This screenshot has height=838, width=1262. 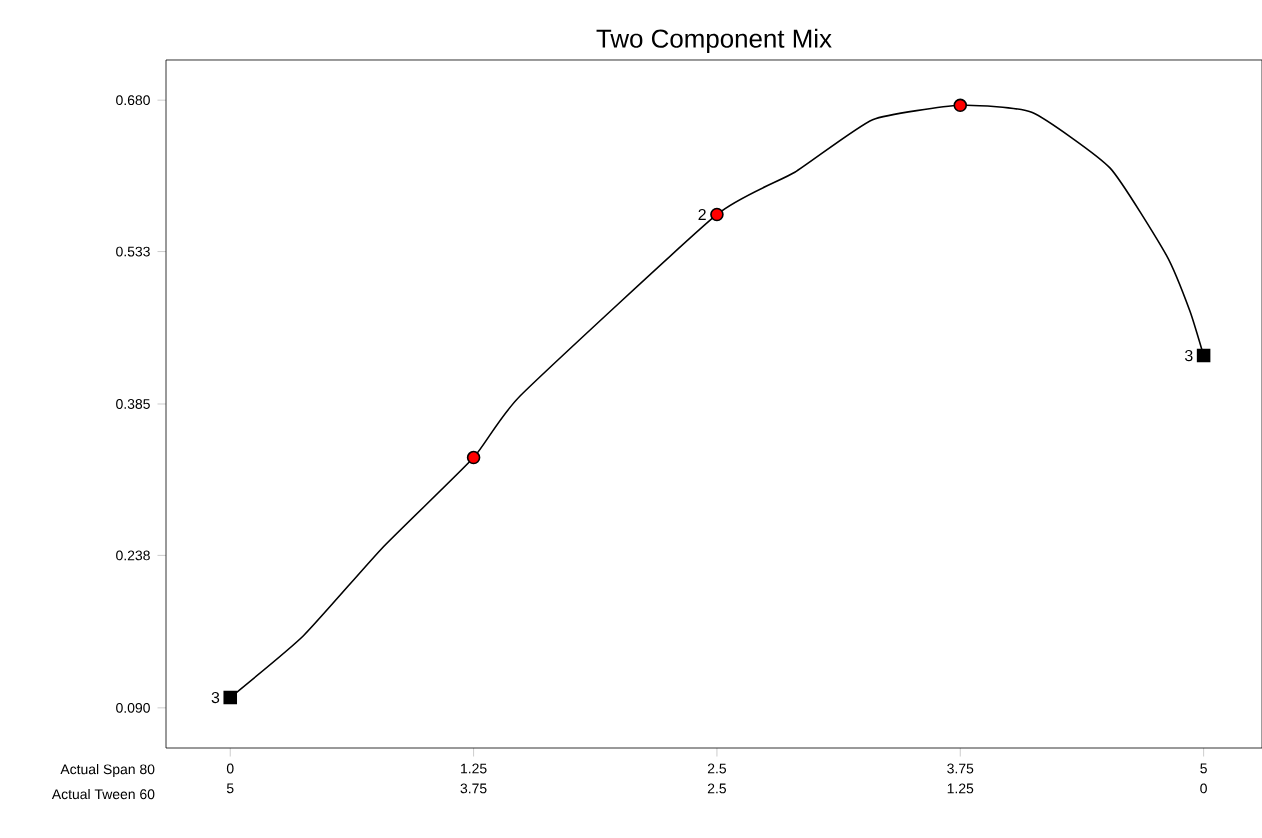 What do you see at coordinates (714, 40) in the screenshot?
I see `chart-title: Two Component Mix` at bounding box center [714, 40].